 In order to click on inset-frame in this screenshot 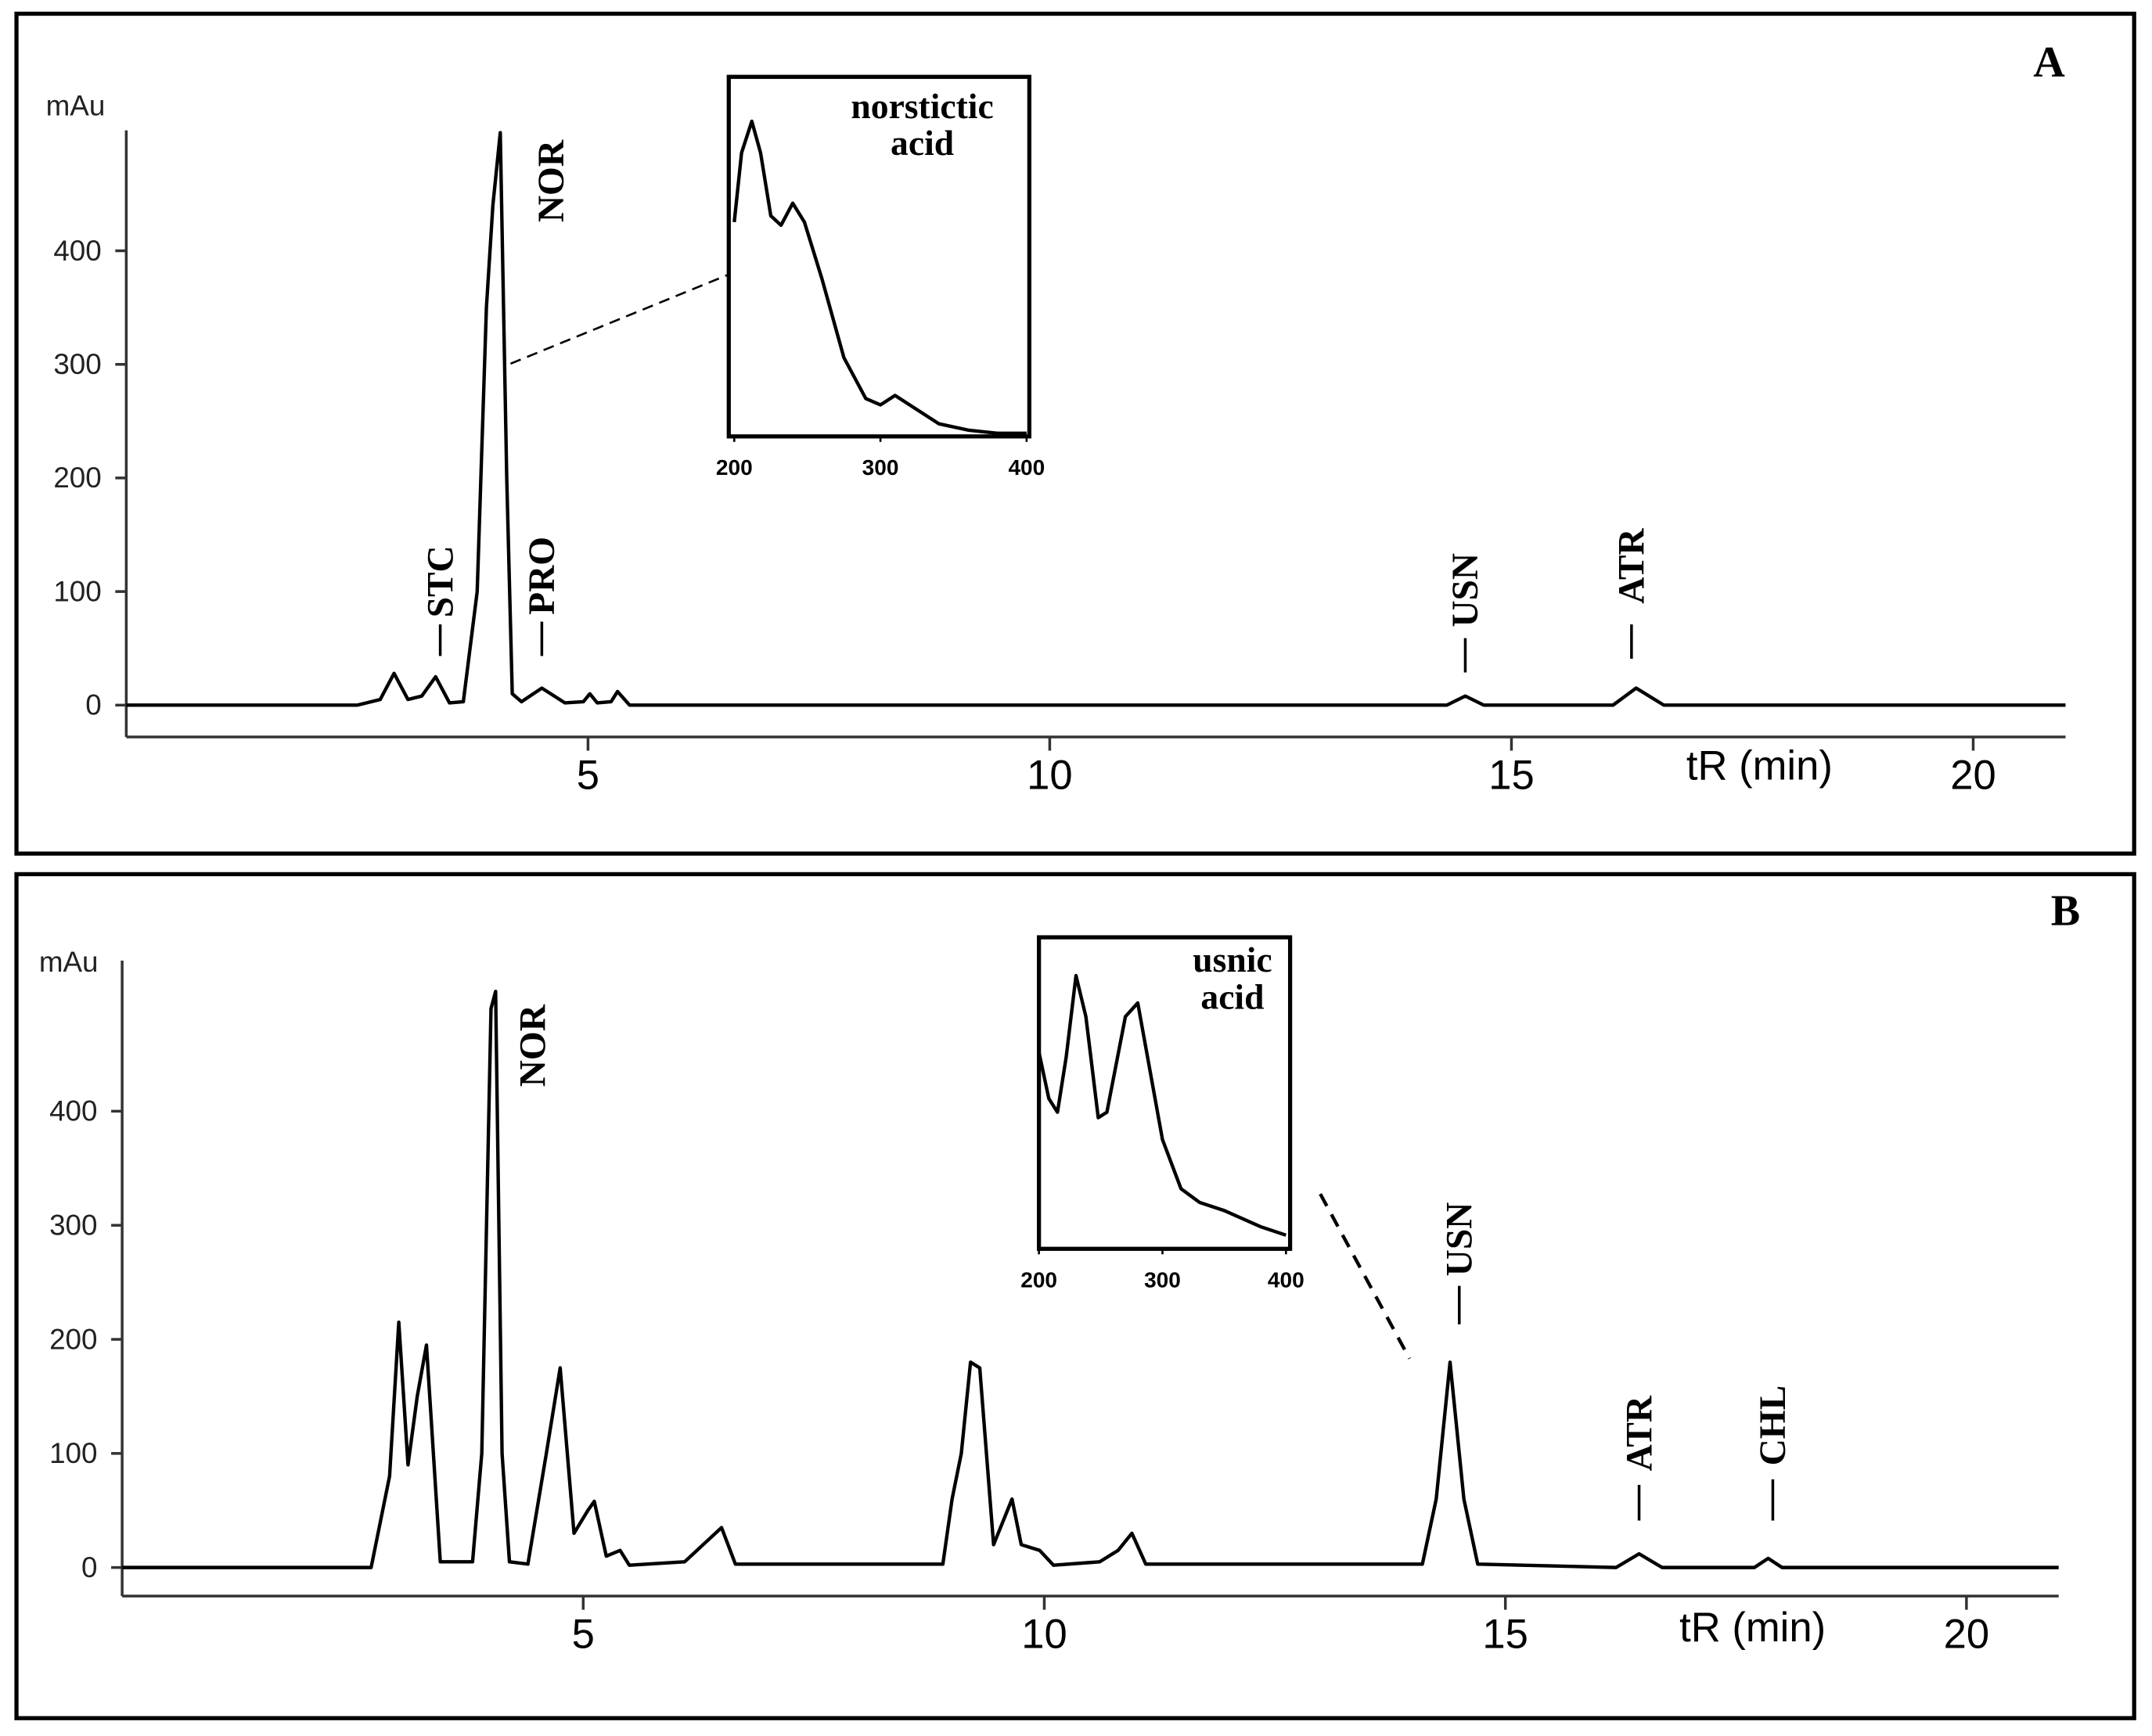, I will do `click(879, 256)`.